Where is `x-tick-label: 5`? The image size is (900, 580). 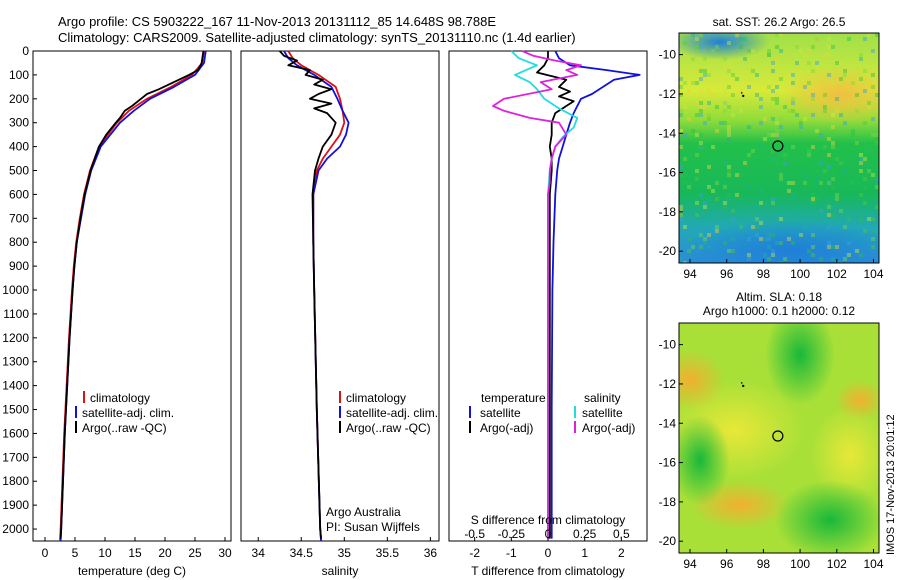 x-tick-label: 5 is located at coordinates (75, 553).